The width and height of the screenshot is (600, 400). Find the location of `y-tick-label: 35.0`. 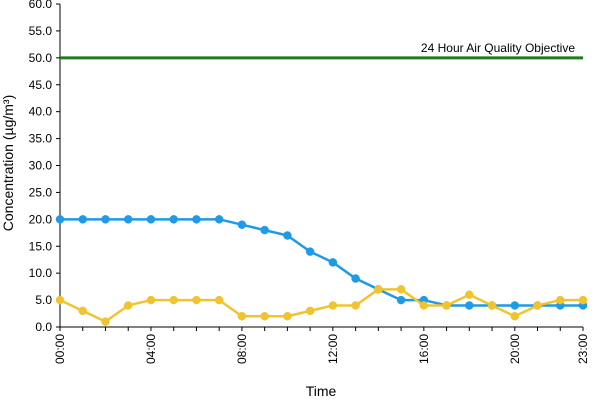

y-tick-label: 35.0 is located at coordinates (41, 139).